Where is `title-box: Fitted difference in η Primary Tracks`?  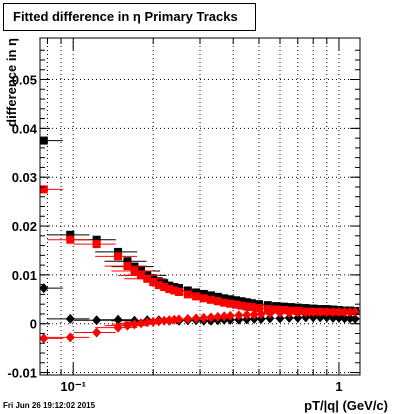
title-box: Fitted difference in η Primary Tracks is located at coordinates (129, 17).